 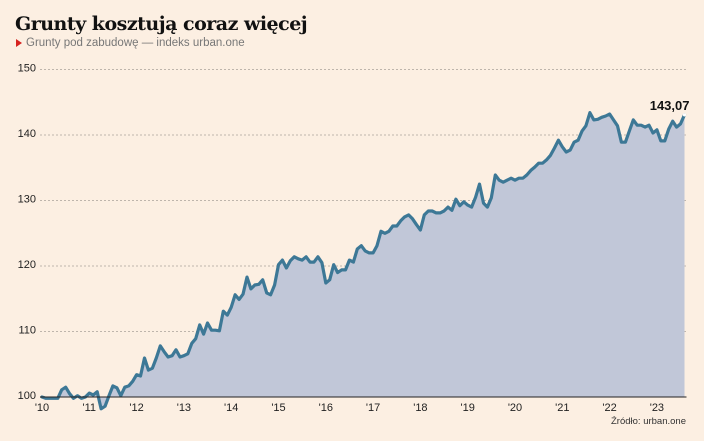 What do you see at coordinates (136, 408) in the screenshot?
I see `x-tick-label: '12` at bounding box center [136, 408].